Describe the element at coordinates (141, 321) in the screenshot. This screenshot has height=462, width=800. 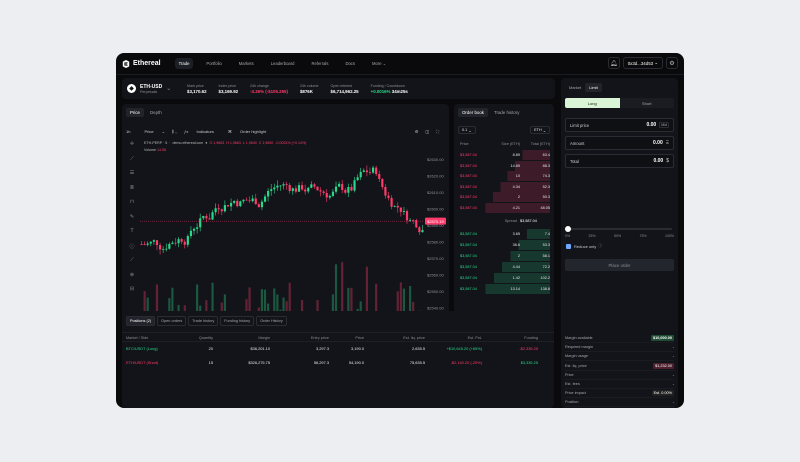
I see `tab-positions: Positions (2)` at that location.